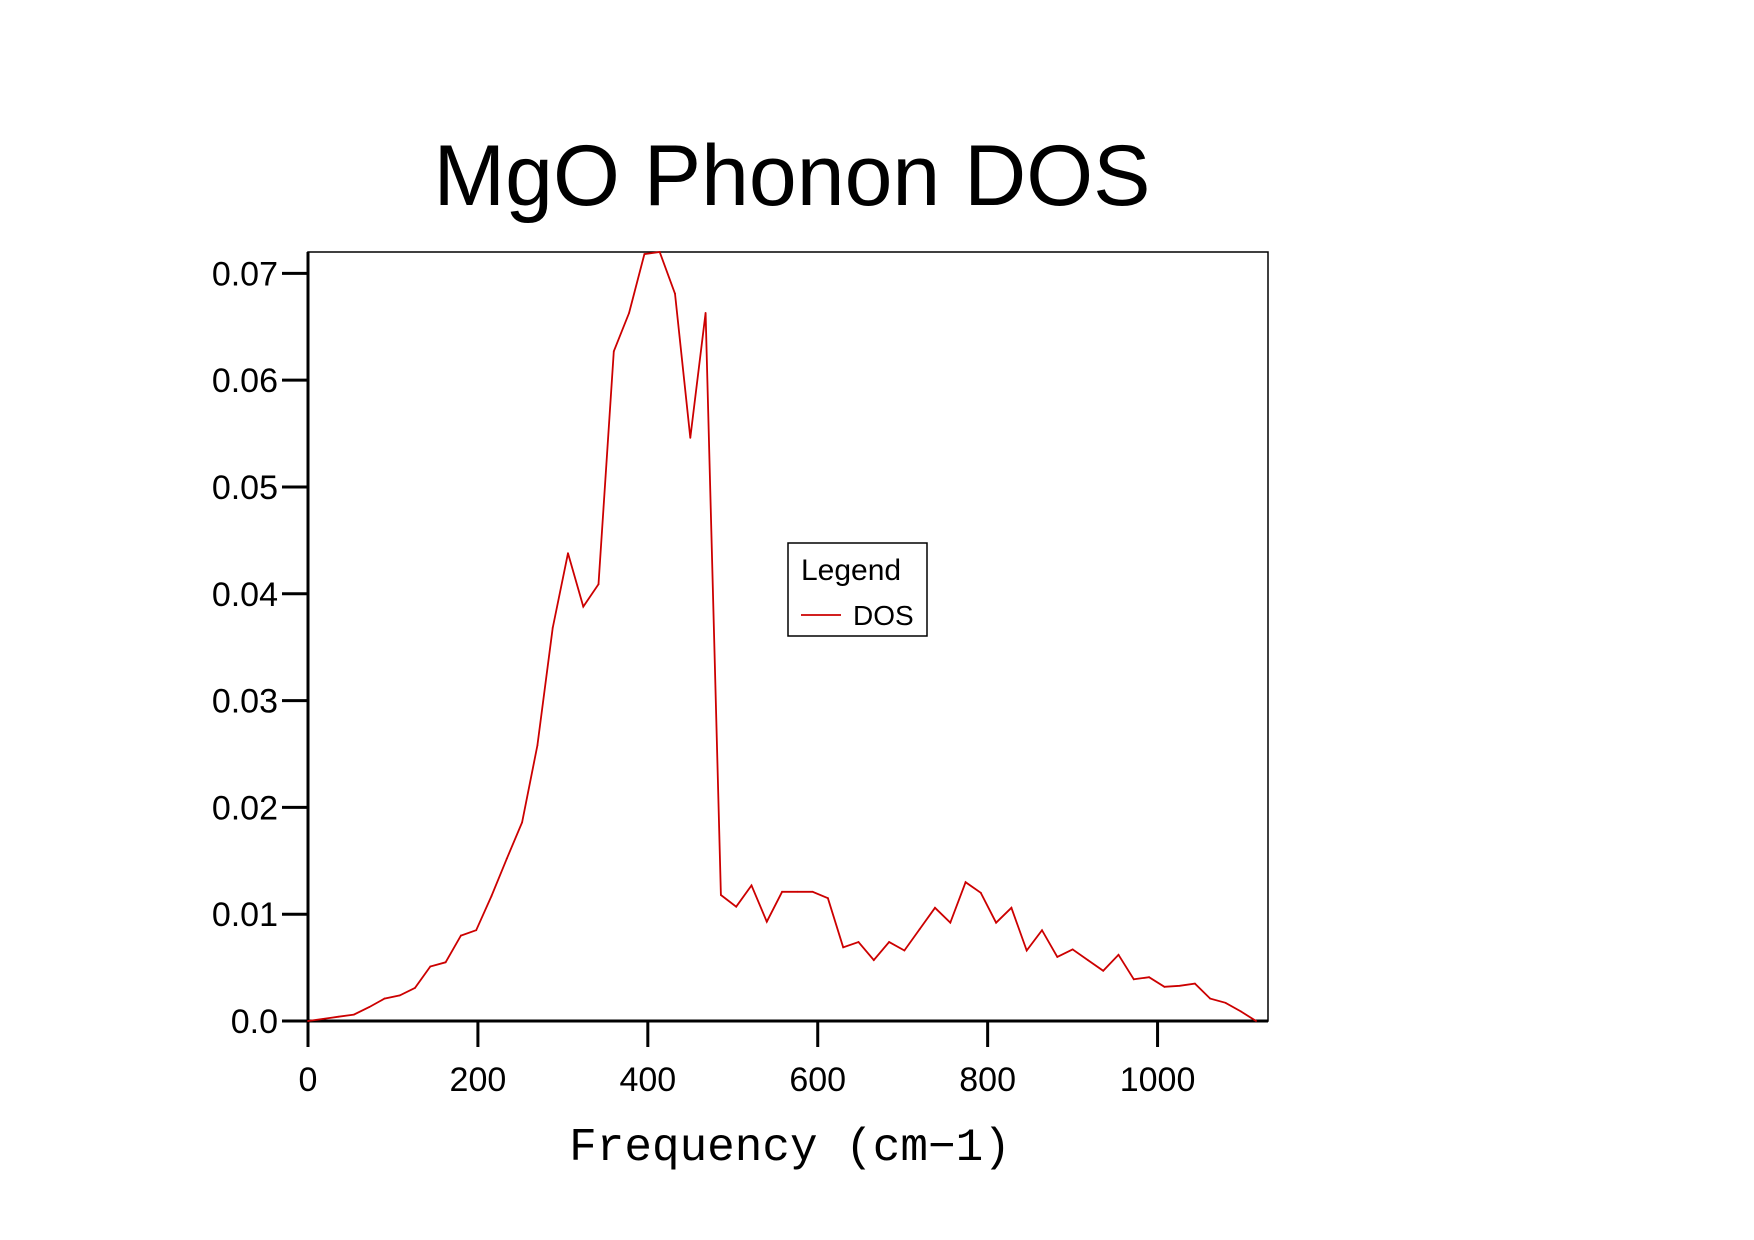  Describe the element at coordinates (245, 488) in the screenshot. I see `y-tick-label: 0.05` at that location.